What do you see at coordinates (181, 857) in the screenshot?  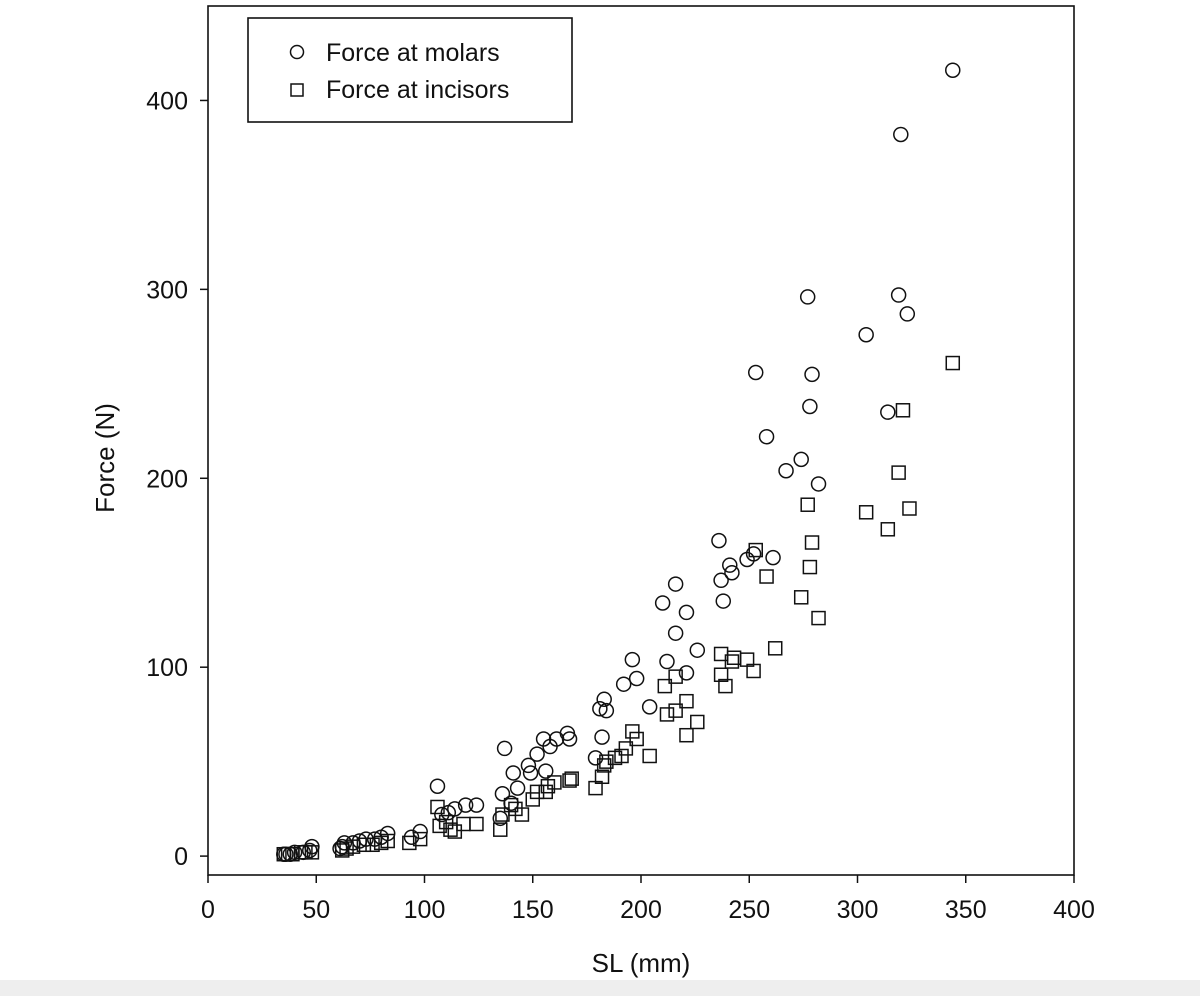 I see `y-tick-label-0: 0` at bounding box center [181, 857].